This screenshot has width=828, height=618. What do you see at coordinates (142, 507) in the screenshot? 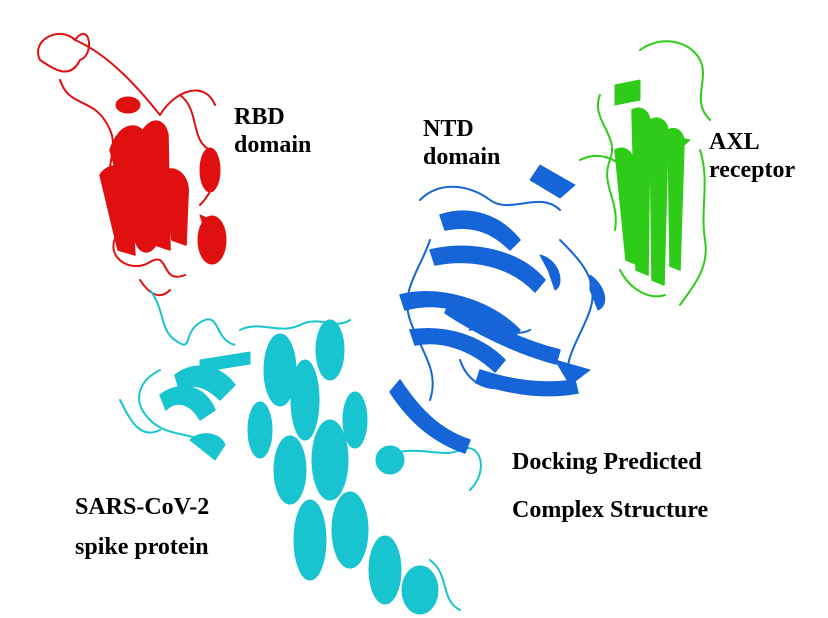
I see `spike-label-line1: SARS-CoV-2` at bounding box center [142, 507].